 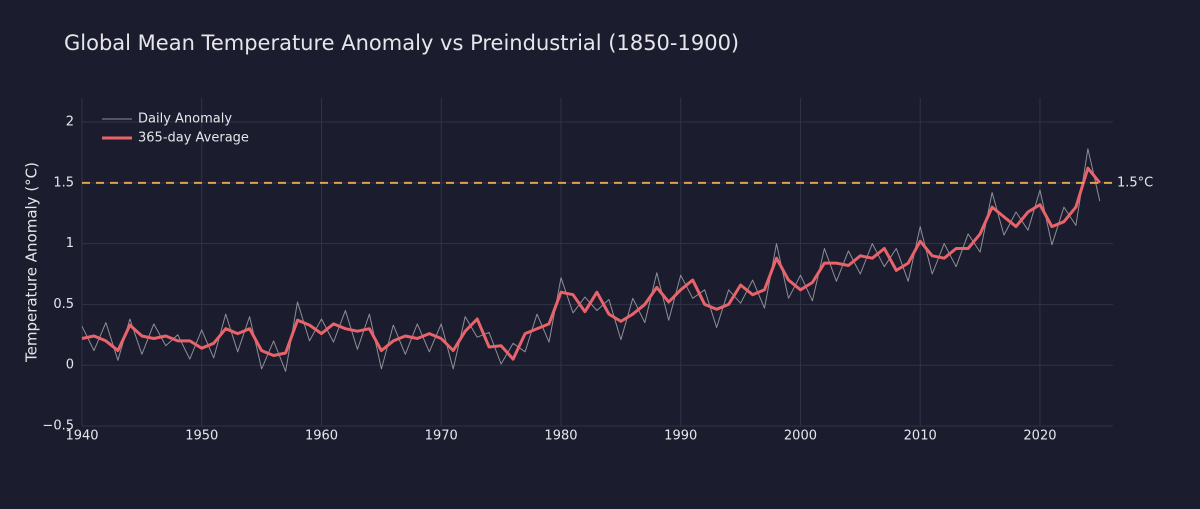 I want to click on x-tick-label: 1960, so click(x=321, y=436).